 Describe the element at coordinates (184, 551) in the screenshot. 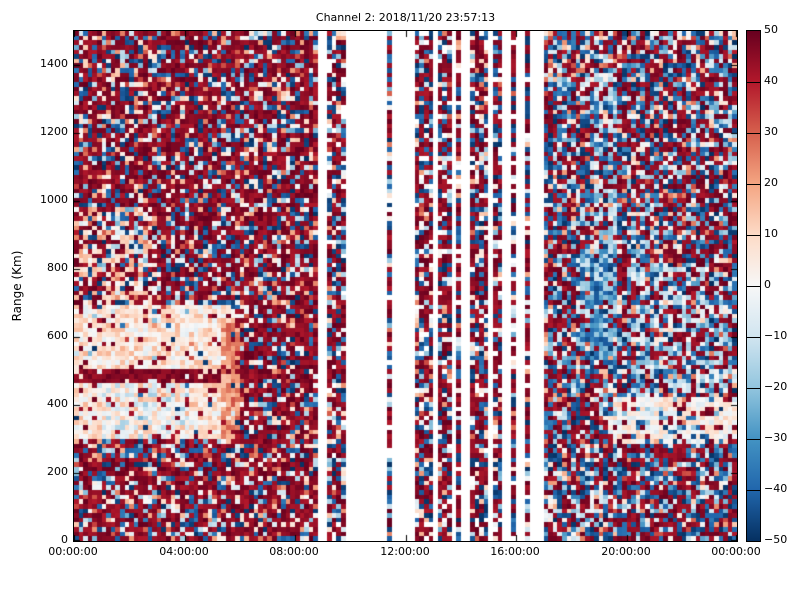

I see `x-tick-label: 04:00:00` at that location.